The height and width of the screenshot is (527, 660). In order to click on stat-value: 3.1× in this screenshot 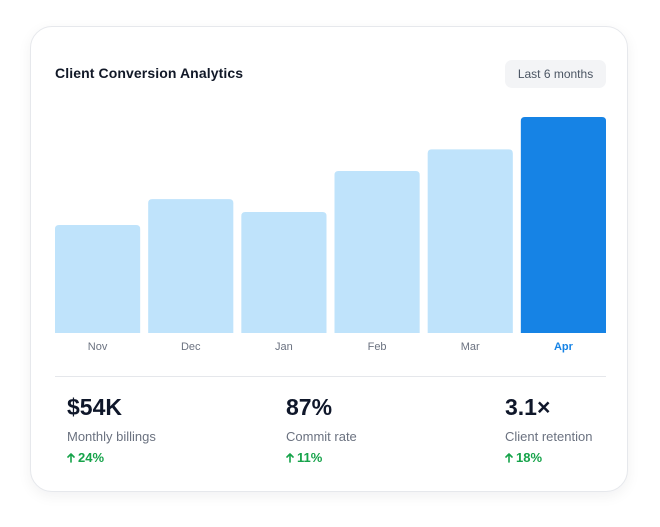, I will do `click(528, 407)`.